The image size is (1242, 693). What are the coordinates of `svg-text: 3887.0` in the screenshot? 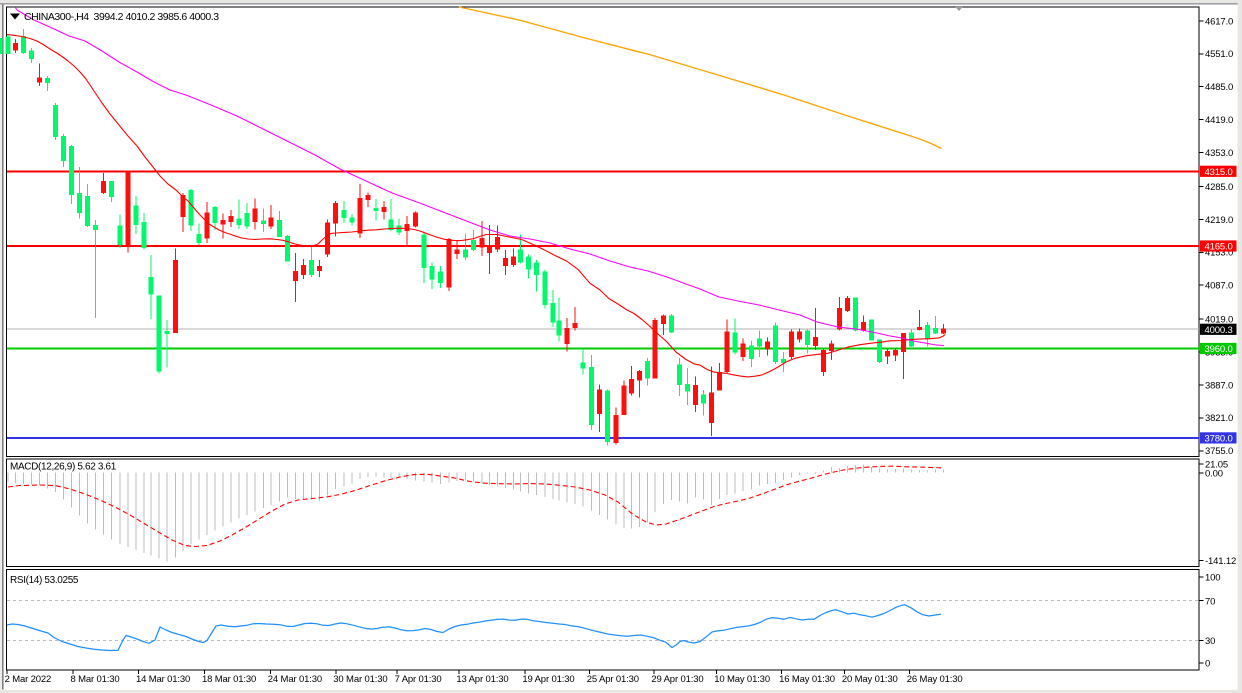 It's located at (1219, 385).